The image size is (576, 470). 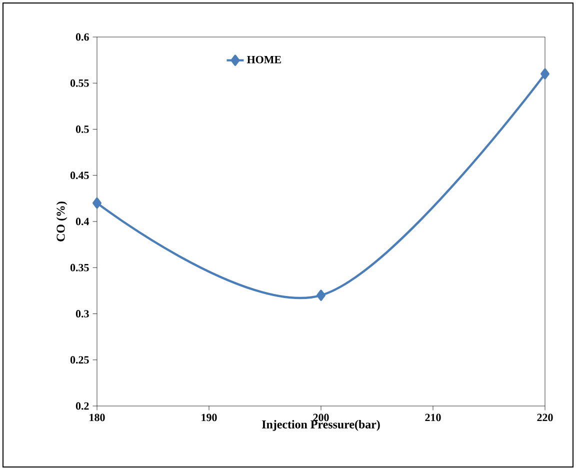 What do you see at coordinates (264, 60) in the screenshot?
I see `legend-label: HOME` at bounding box center [264, 60].